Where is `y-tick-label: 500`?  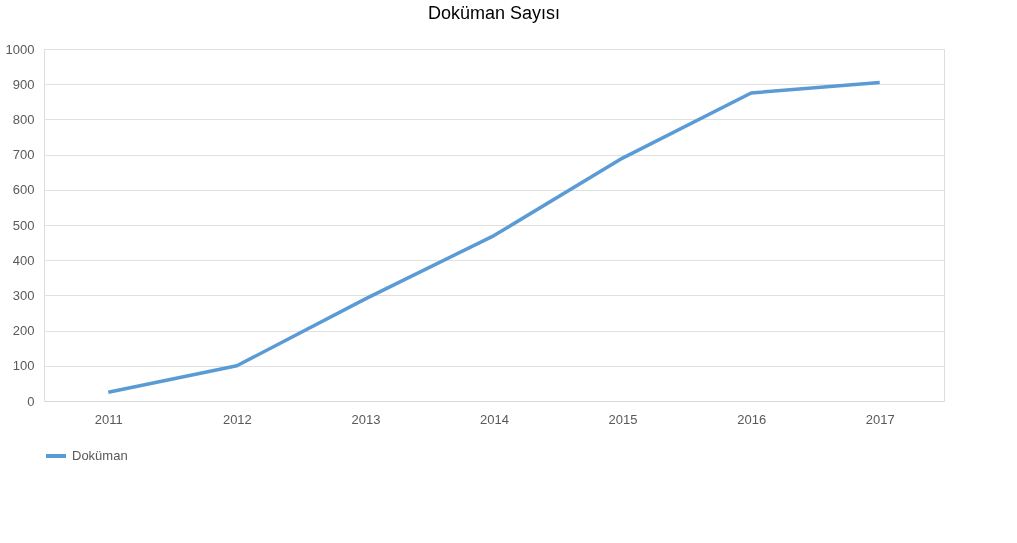 y-tick-label: 500 is located at coordinates (23, 225).